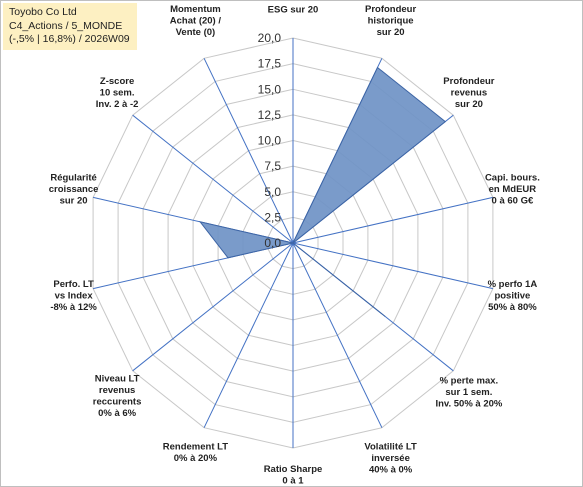  I want to click on tick-label: 2,5, so click(272, 217).